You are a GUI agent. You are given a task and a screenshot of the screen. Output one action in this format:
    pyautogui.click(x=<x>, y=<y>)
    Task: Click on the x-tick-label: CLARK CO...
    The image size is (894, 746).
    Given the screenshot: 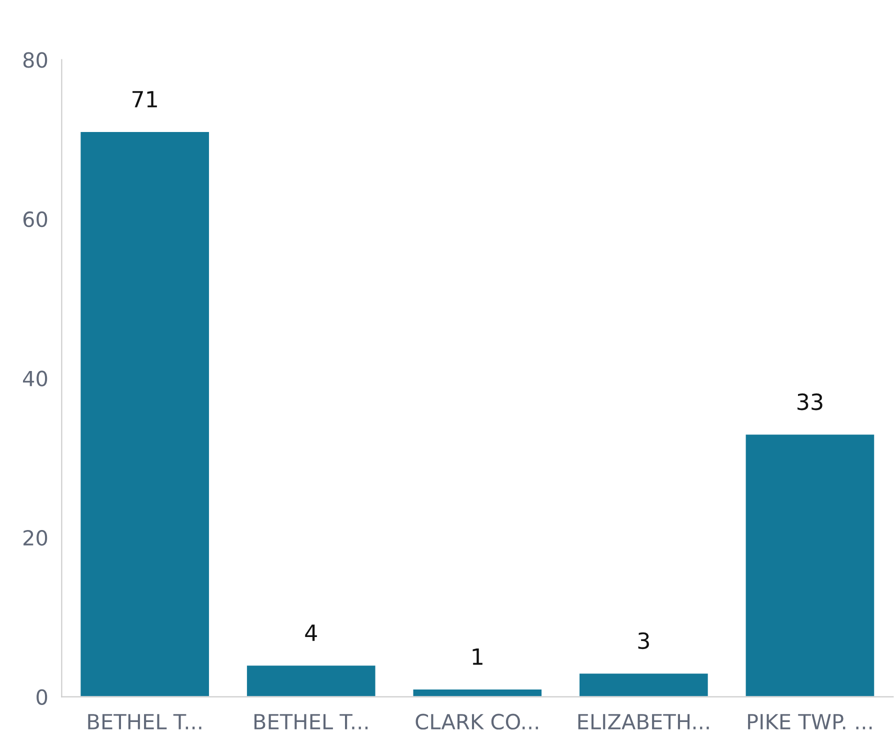 What is the action you would take?
    pyautogui.click(x=477, y=722)
    